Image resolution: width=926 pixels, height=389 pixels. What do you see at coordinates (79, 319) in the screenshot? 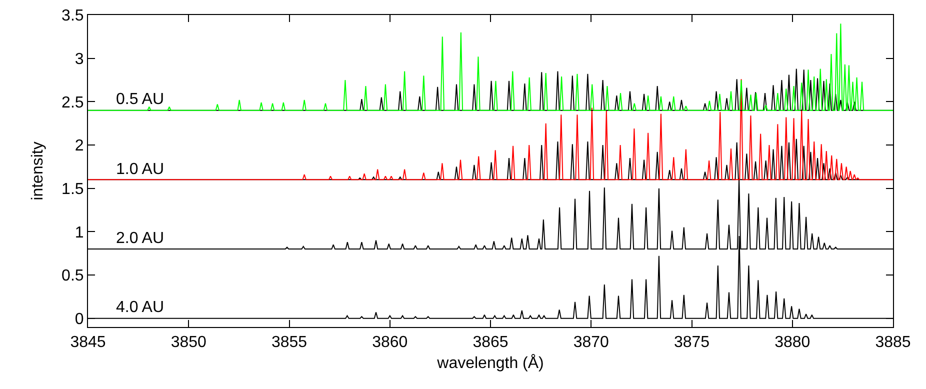
I see `y-tick-label: 0` at bounding box center [79, 319].